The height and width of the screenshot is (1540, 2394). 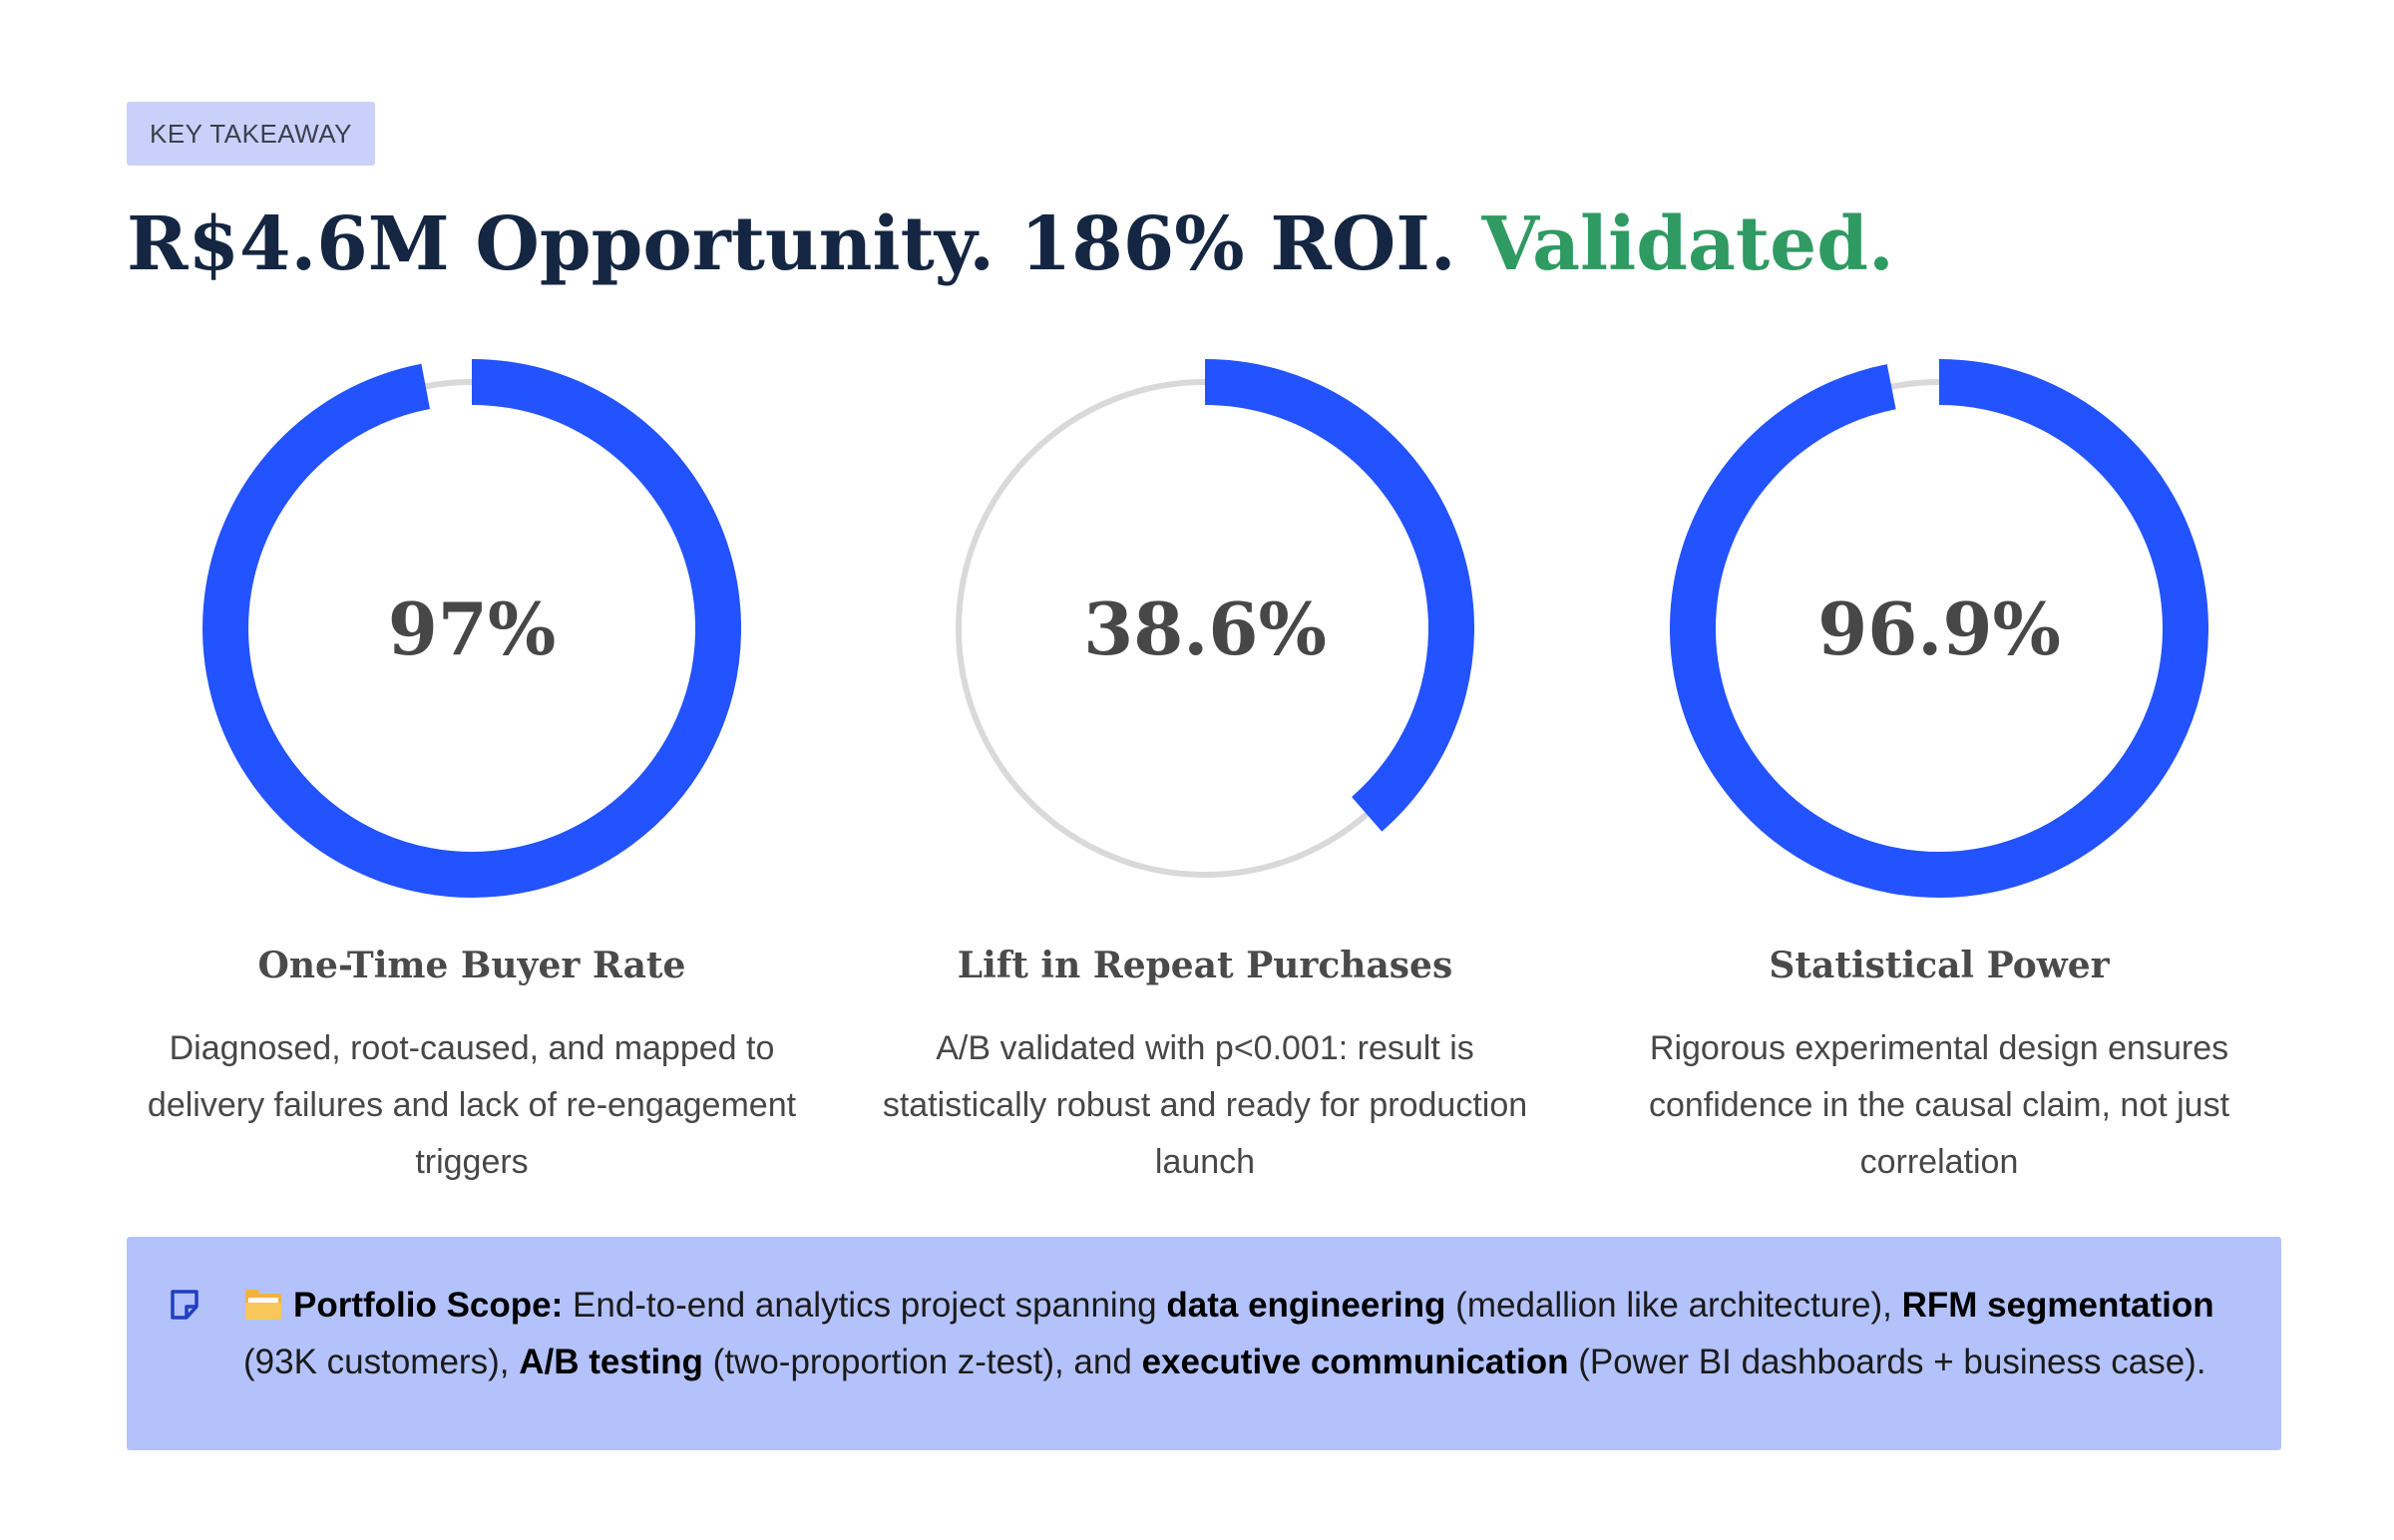 I want to click on progress-ring: 96.9%, so click(x=1939, y=623).